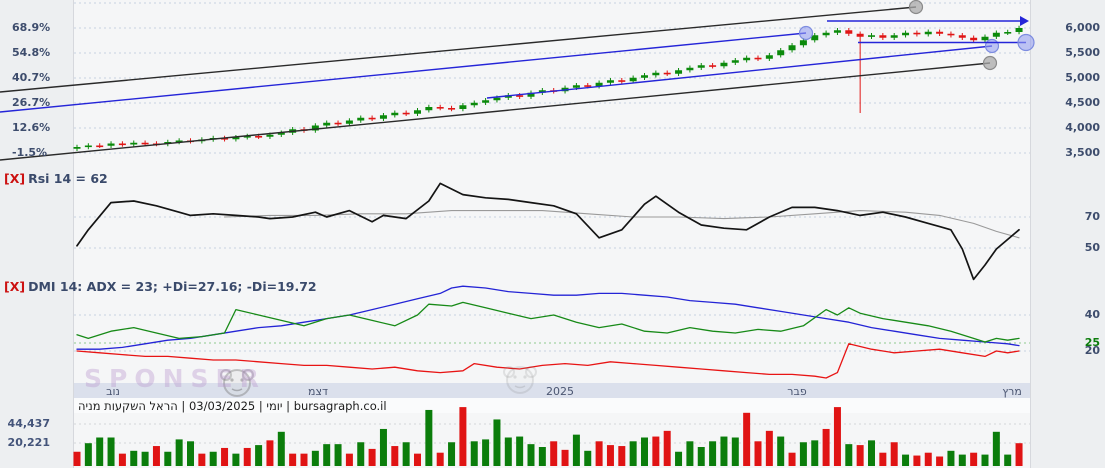 The image size is (1105, 468). What do you see at coordinates (1082, 127) in the screenshot?
I see `price-axis-label: 4,000` at bounding box center [1082, 127].